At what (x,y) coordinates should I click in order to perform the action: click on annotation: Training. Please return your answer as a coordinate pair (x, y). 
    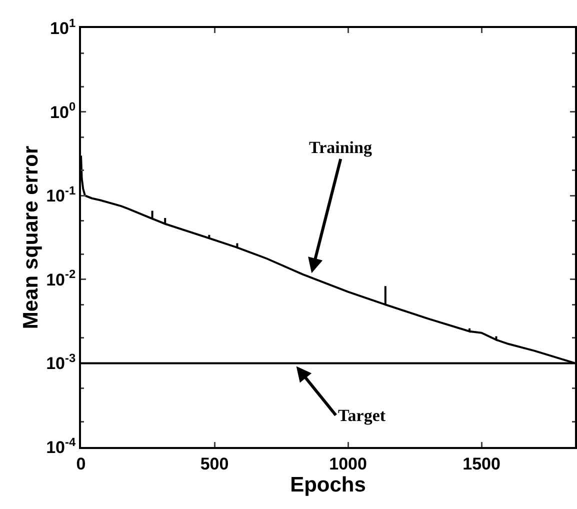
    Looking at the image, I should click on (340, 147).